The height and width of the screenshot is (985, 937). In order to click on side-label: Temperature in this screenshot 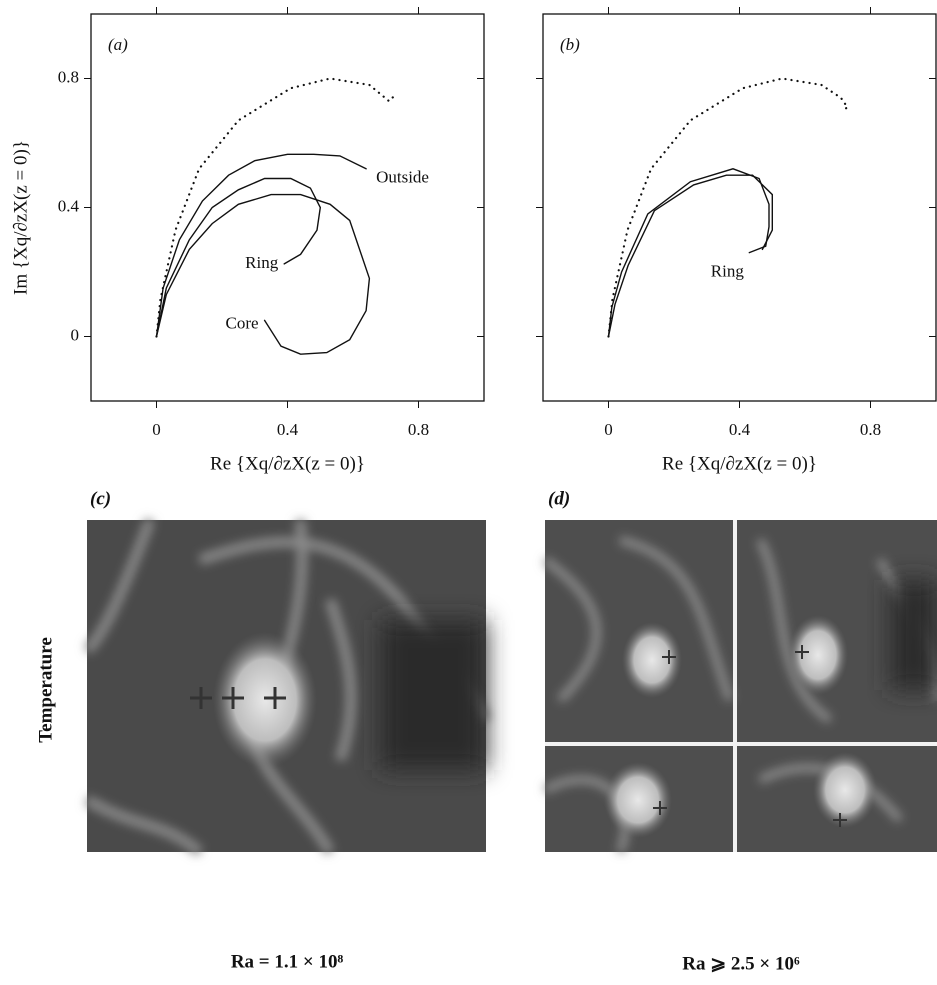, I will do `click(45, 690)`.